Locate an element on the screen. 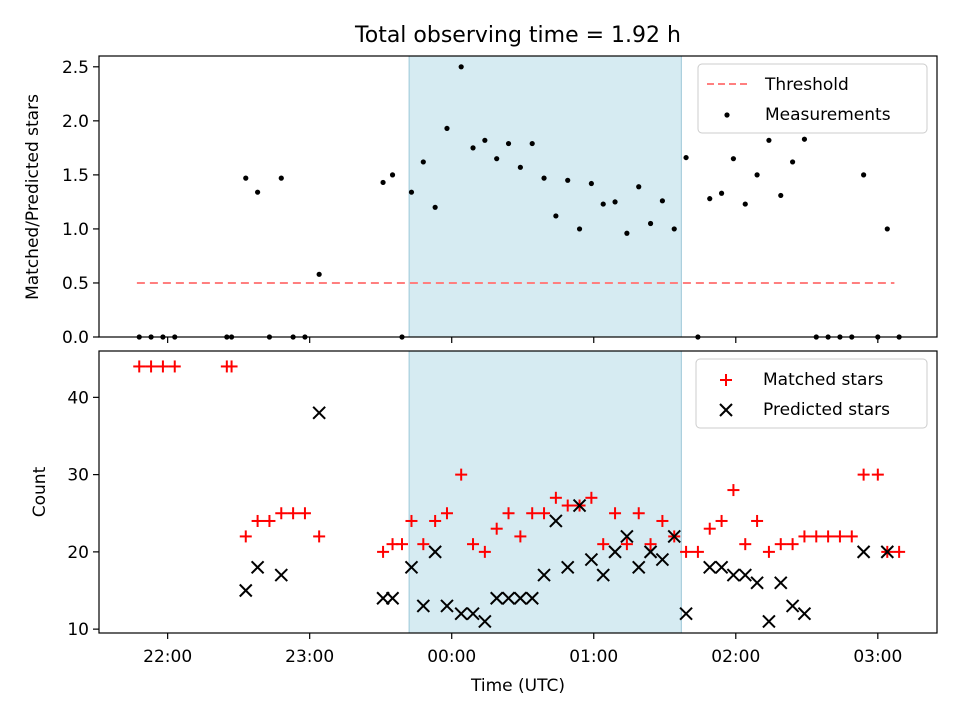 The height and width of the screenshot is (724, 960). ratio-y-tick-label: 0.5 is located at coordinates (75, 284).